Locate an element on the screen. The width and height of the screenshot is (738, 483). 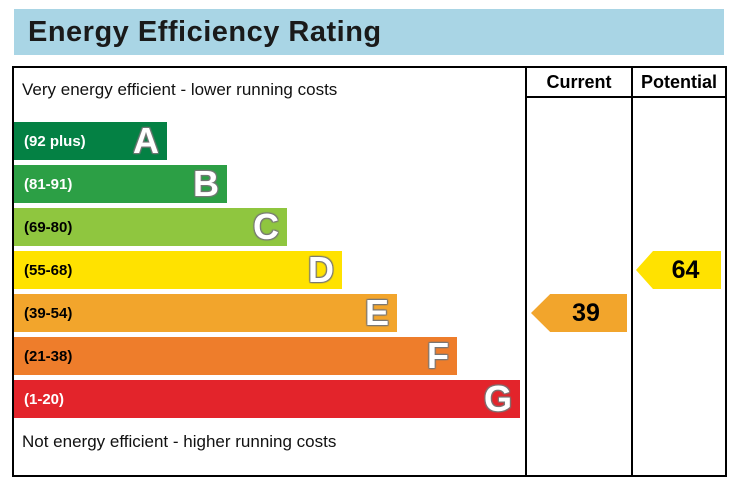
band-range-label: (21-38) is located at coordinates (48, 356).